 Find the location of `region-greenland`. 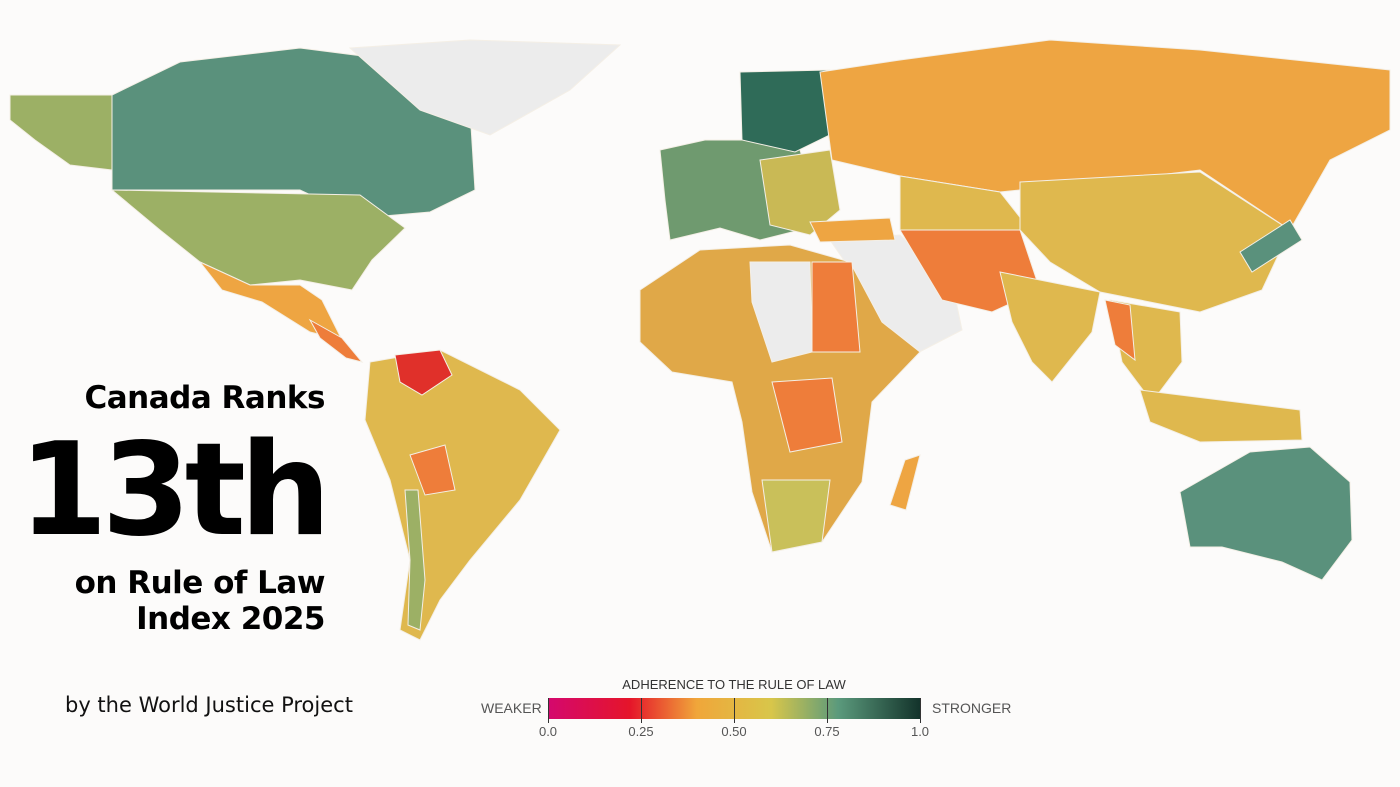

region-greenland is located at coordinates (485, 87).